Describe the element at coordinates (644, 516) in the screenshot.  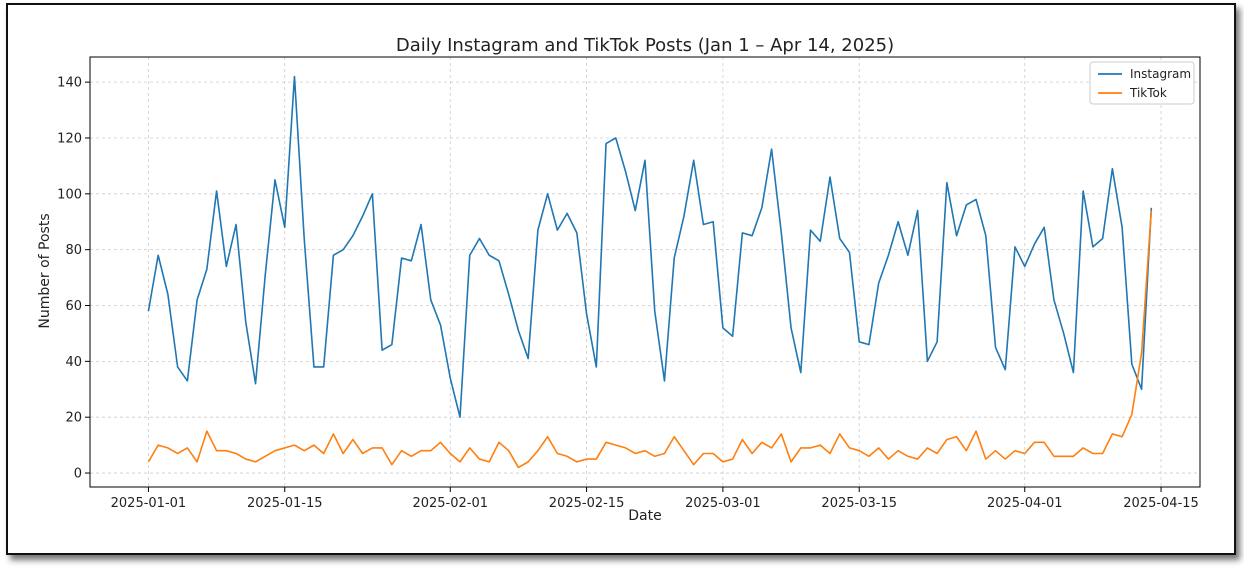
I see `x-axis-label: Date` at that location.